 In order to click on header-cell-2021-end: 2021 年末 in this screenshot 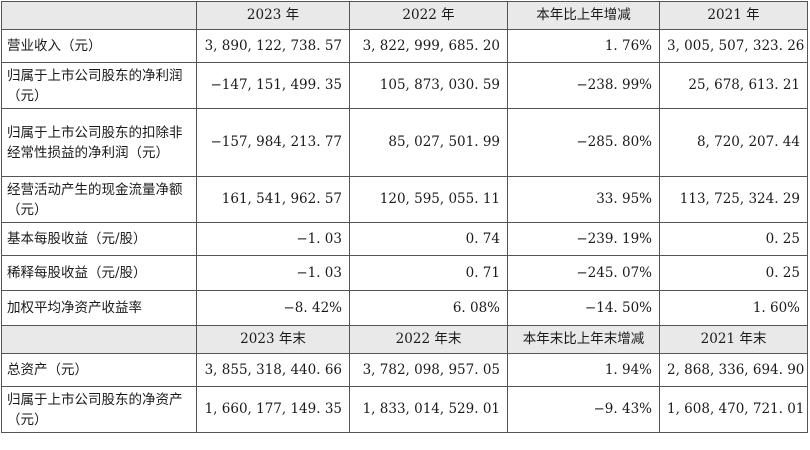, I will do `click(733, 339)`.